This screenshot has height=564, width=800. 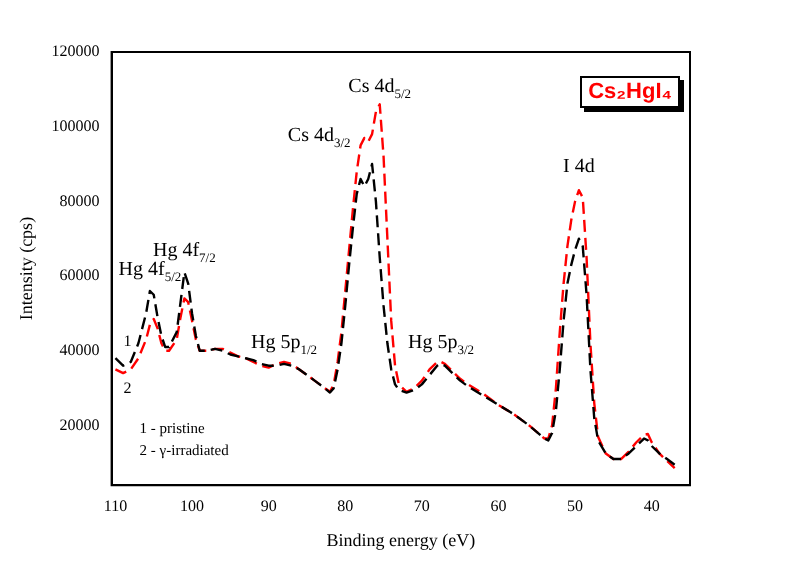 What do you see at coordinates (127, 388) in the screenshot?
I see `series-label: 2` at bounding box center [127, 388].